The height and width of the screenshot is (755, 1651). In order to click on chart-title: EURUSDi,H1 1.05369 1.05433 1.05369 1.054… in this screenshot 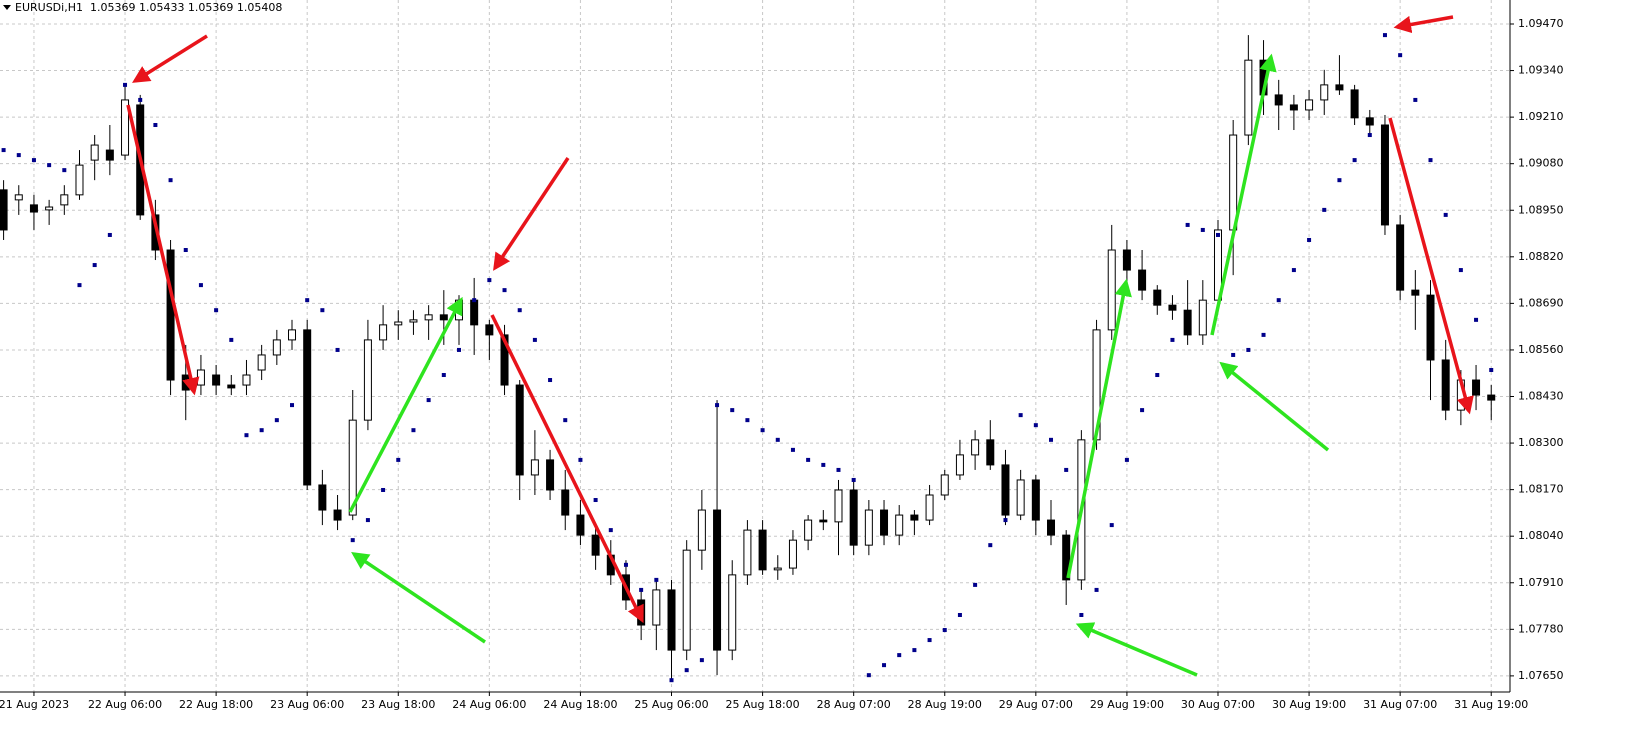, I will do `click(148, 7)`.